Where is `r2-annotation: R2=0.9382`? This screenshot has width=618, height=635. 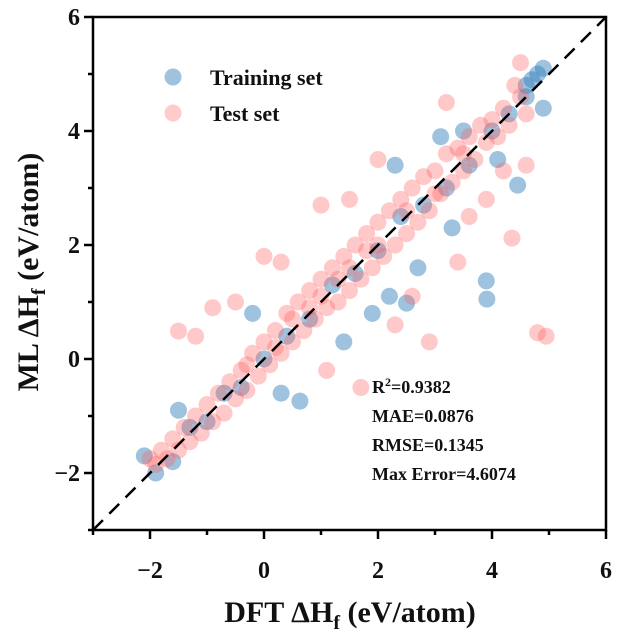
r2-annotation: R2=0.9382 is located at coordinates (411, 386).